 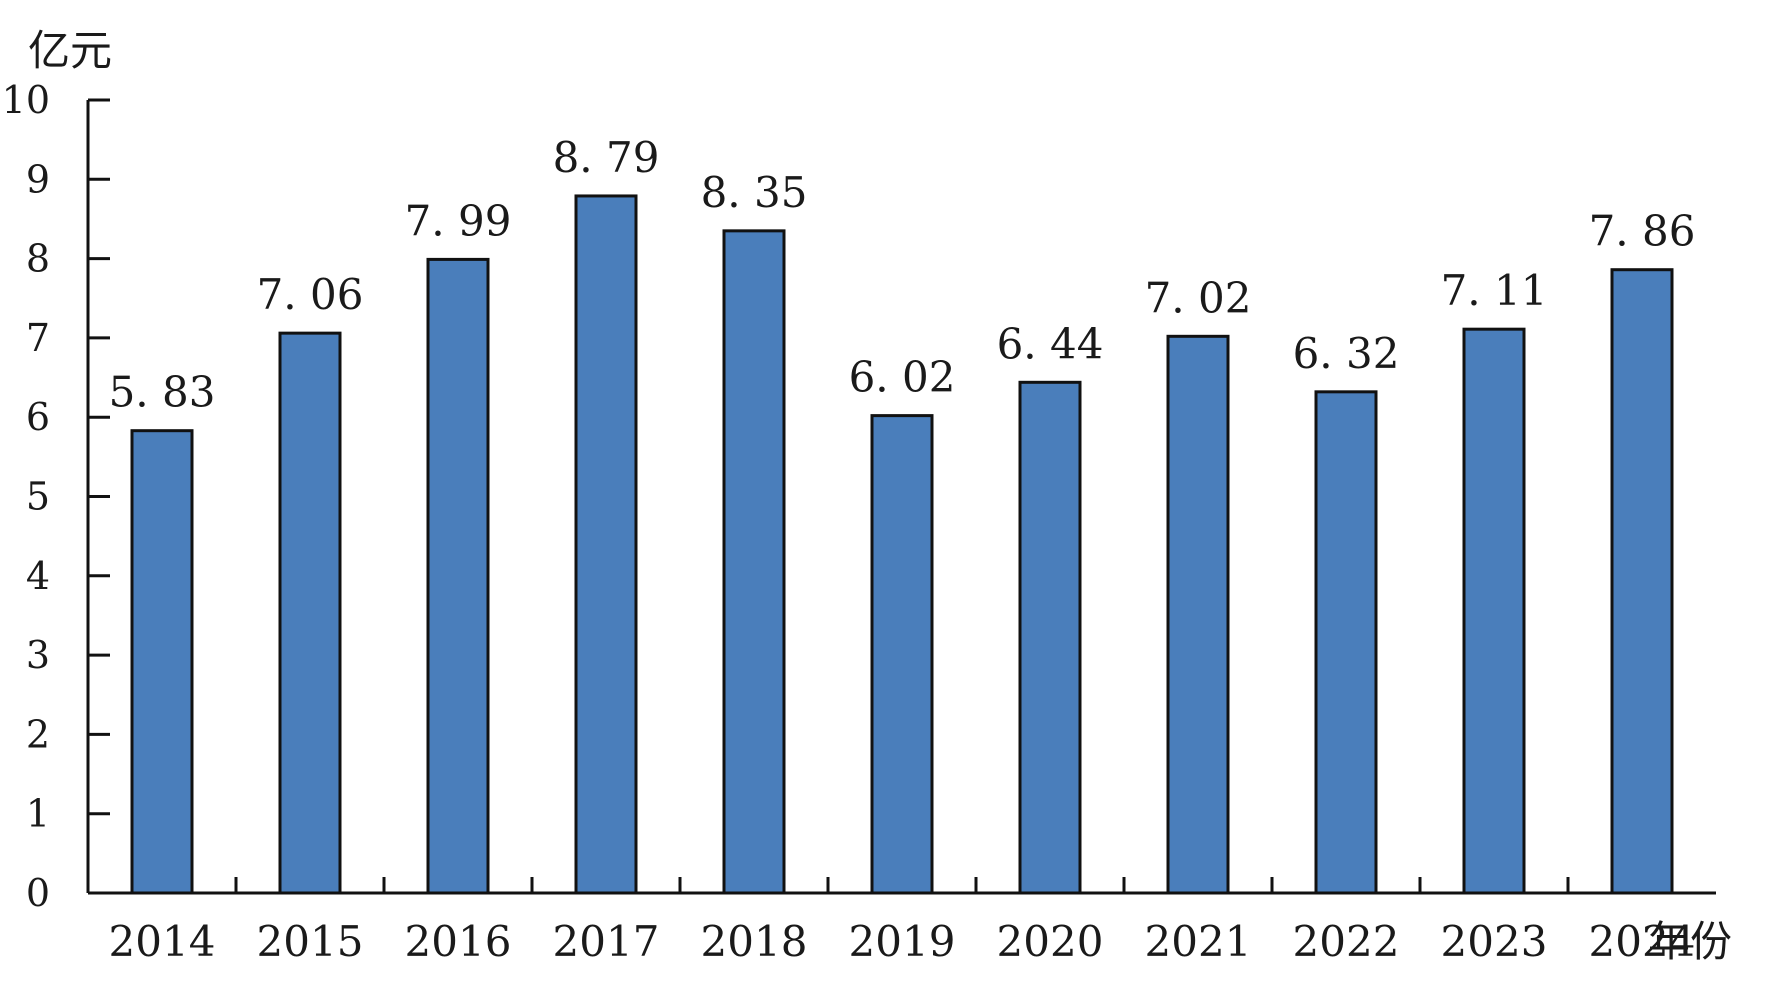 I want to click on category-label: 2014, so click(x=162, y=941).